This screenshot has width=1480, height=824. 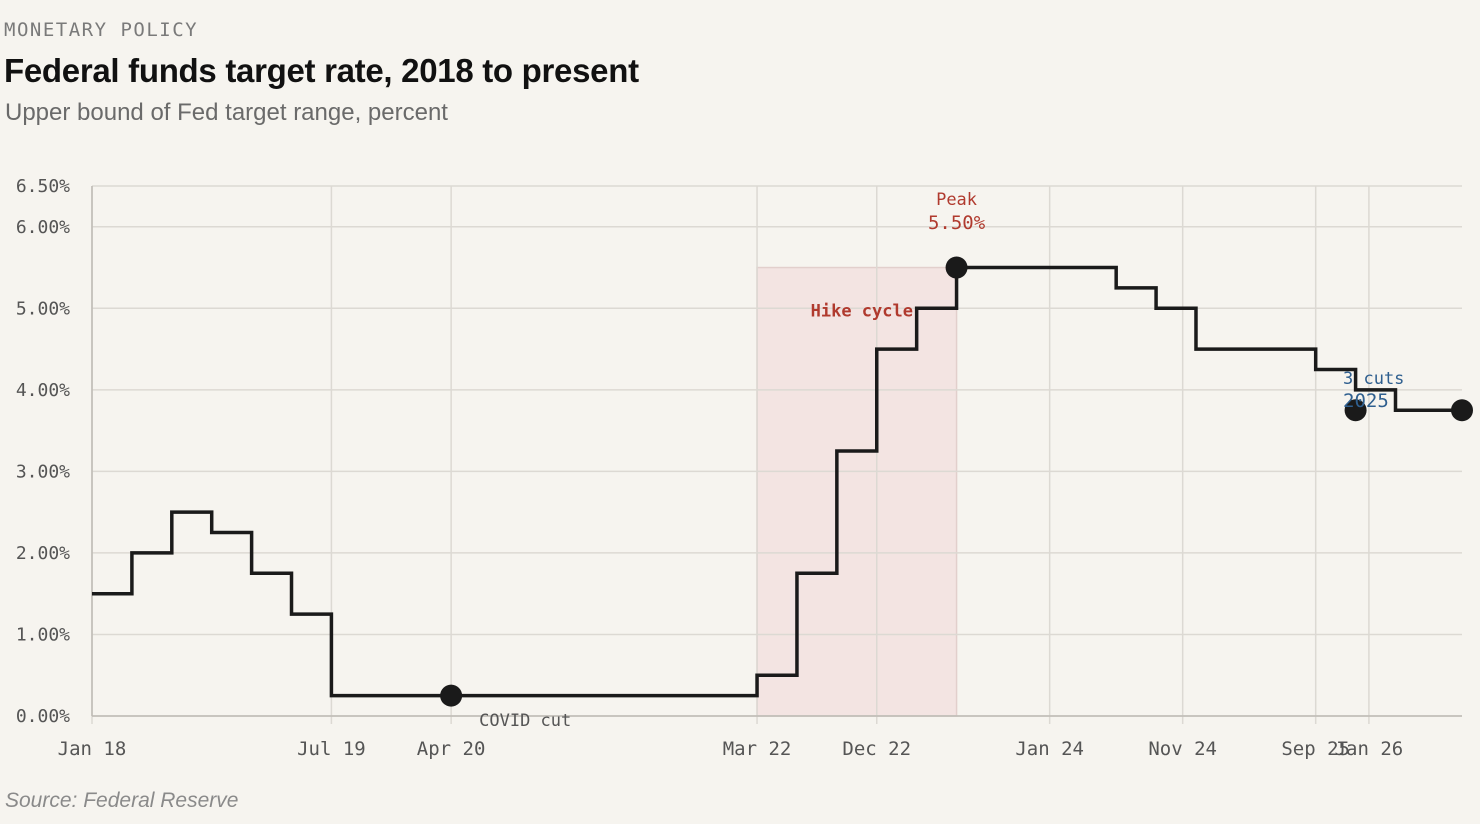 I want to click on chart-subtitle: Upper bound of Fed target range, percent, so click(x=226, y=112).